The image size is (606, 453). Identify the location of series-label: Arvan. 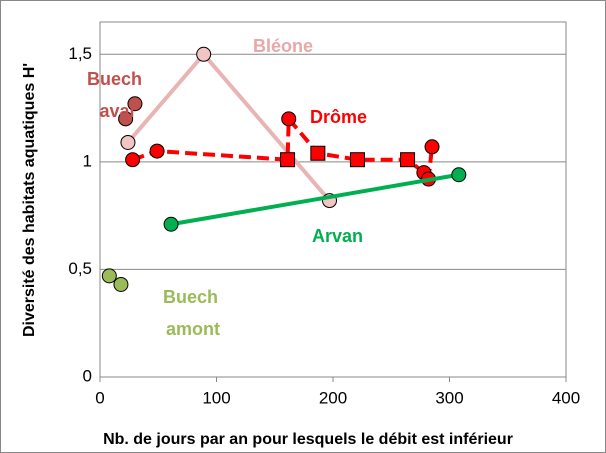
(337, 236).